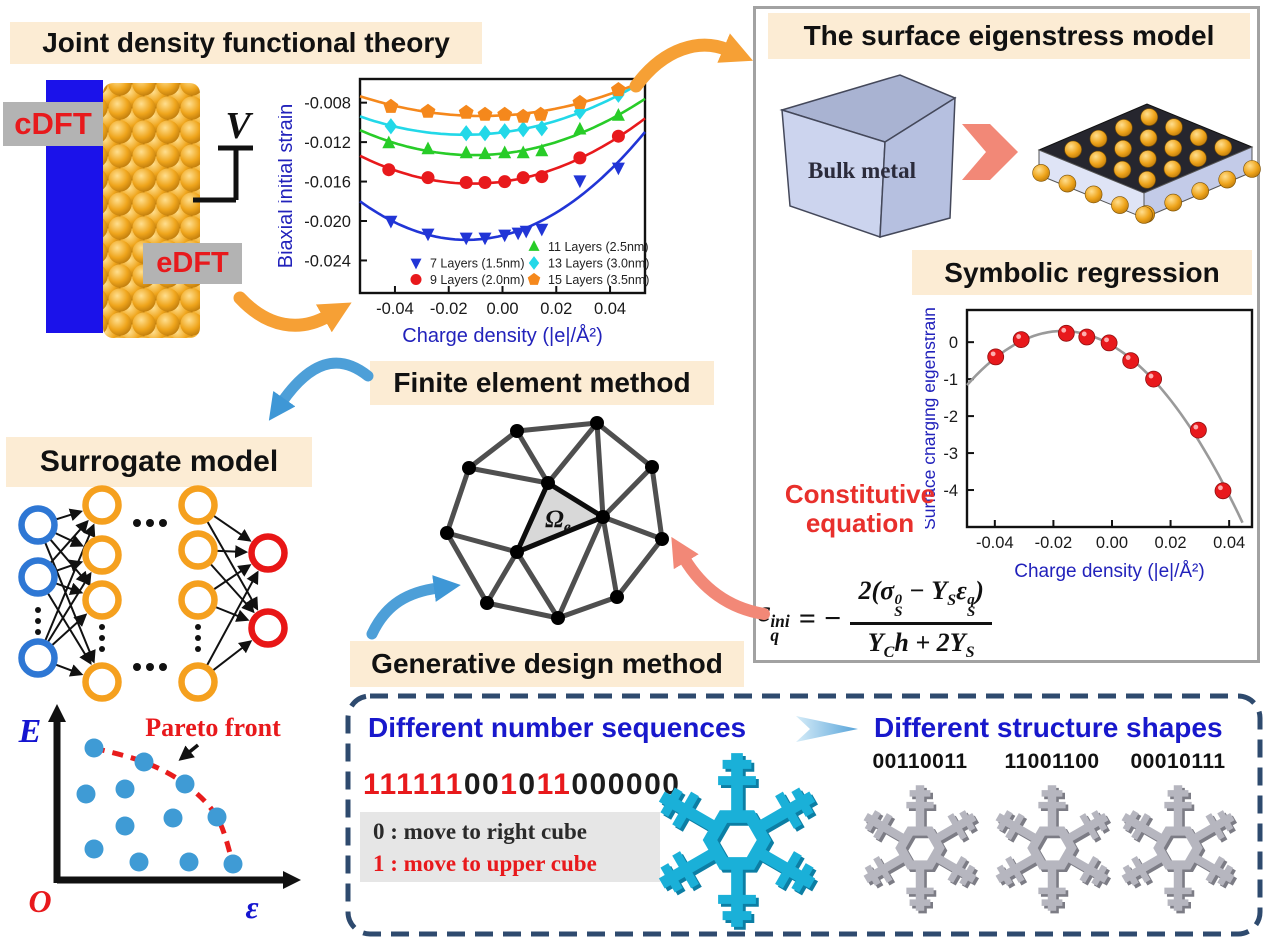 The width and height of the screenshot is (1268, 942). I want to click on pareto-front-label: Pareto front, so click(213, 727).